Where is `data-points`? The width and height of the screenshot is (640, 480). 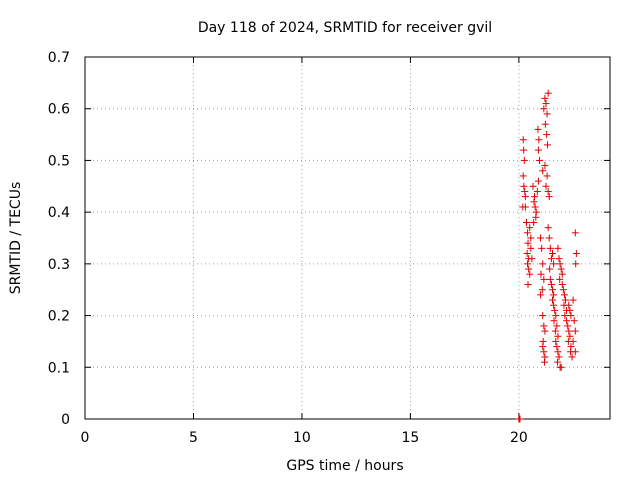 data-points is located at coordinates (547, 256).